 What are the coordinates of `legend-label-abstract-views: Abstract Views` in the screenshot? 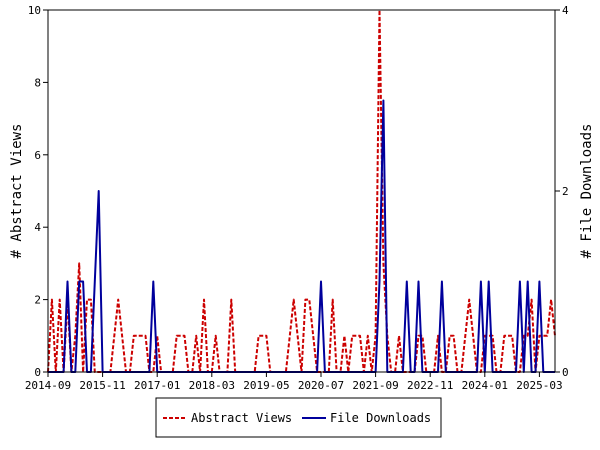 It's located at (241, 418).